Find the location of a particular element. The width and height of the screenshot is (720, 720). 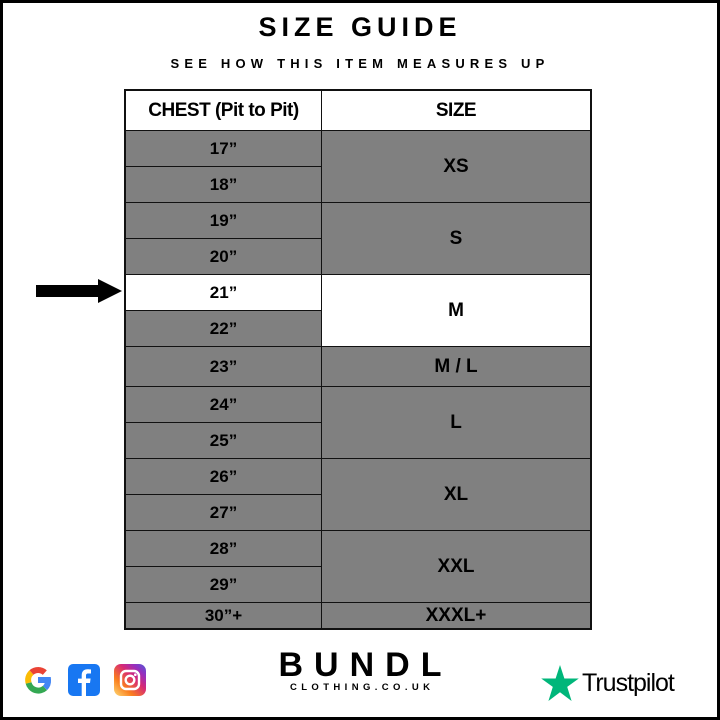

size-cell: XXL is located at coordinates (456, 566).